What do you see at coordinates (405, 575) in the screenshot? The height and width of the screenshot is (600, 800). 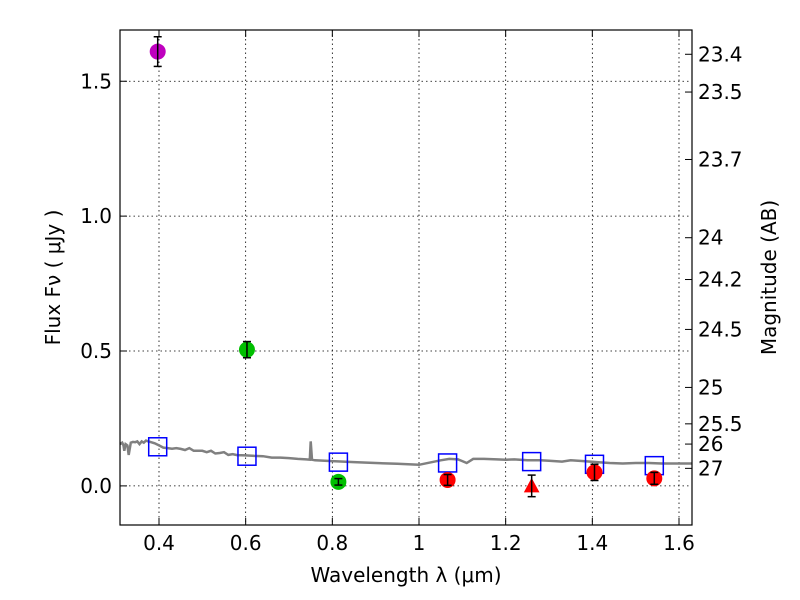 I see `x-axis-label: Wavelength λ (μm)` at bounding box center [405, 575].